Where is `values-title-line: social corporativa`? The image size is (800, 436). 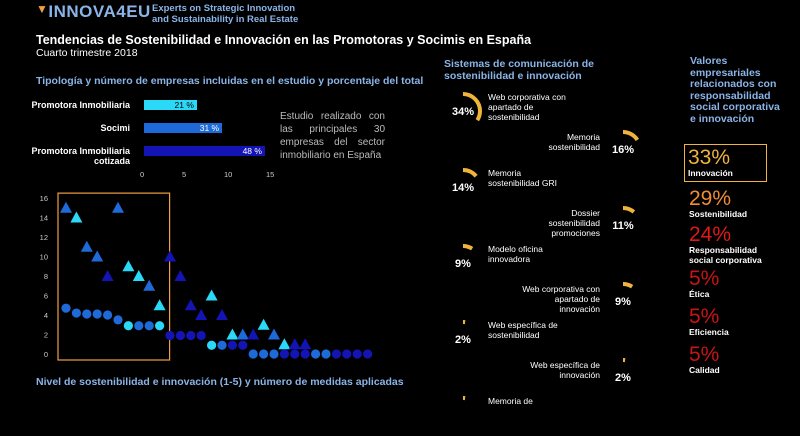
values-title-line: social corporativa is located at coordinates (735, 107).